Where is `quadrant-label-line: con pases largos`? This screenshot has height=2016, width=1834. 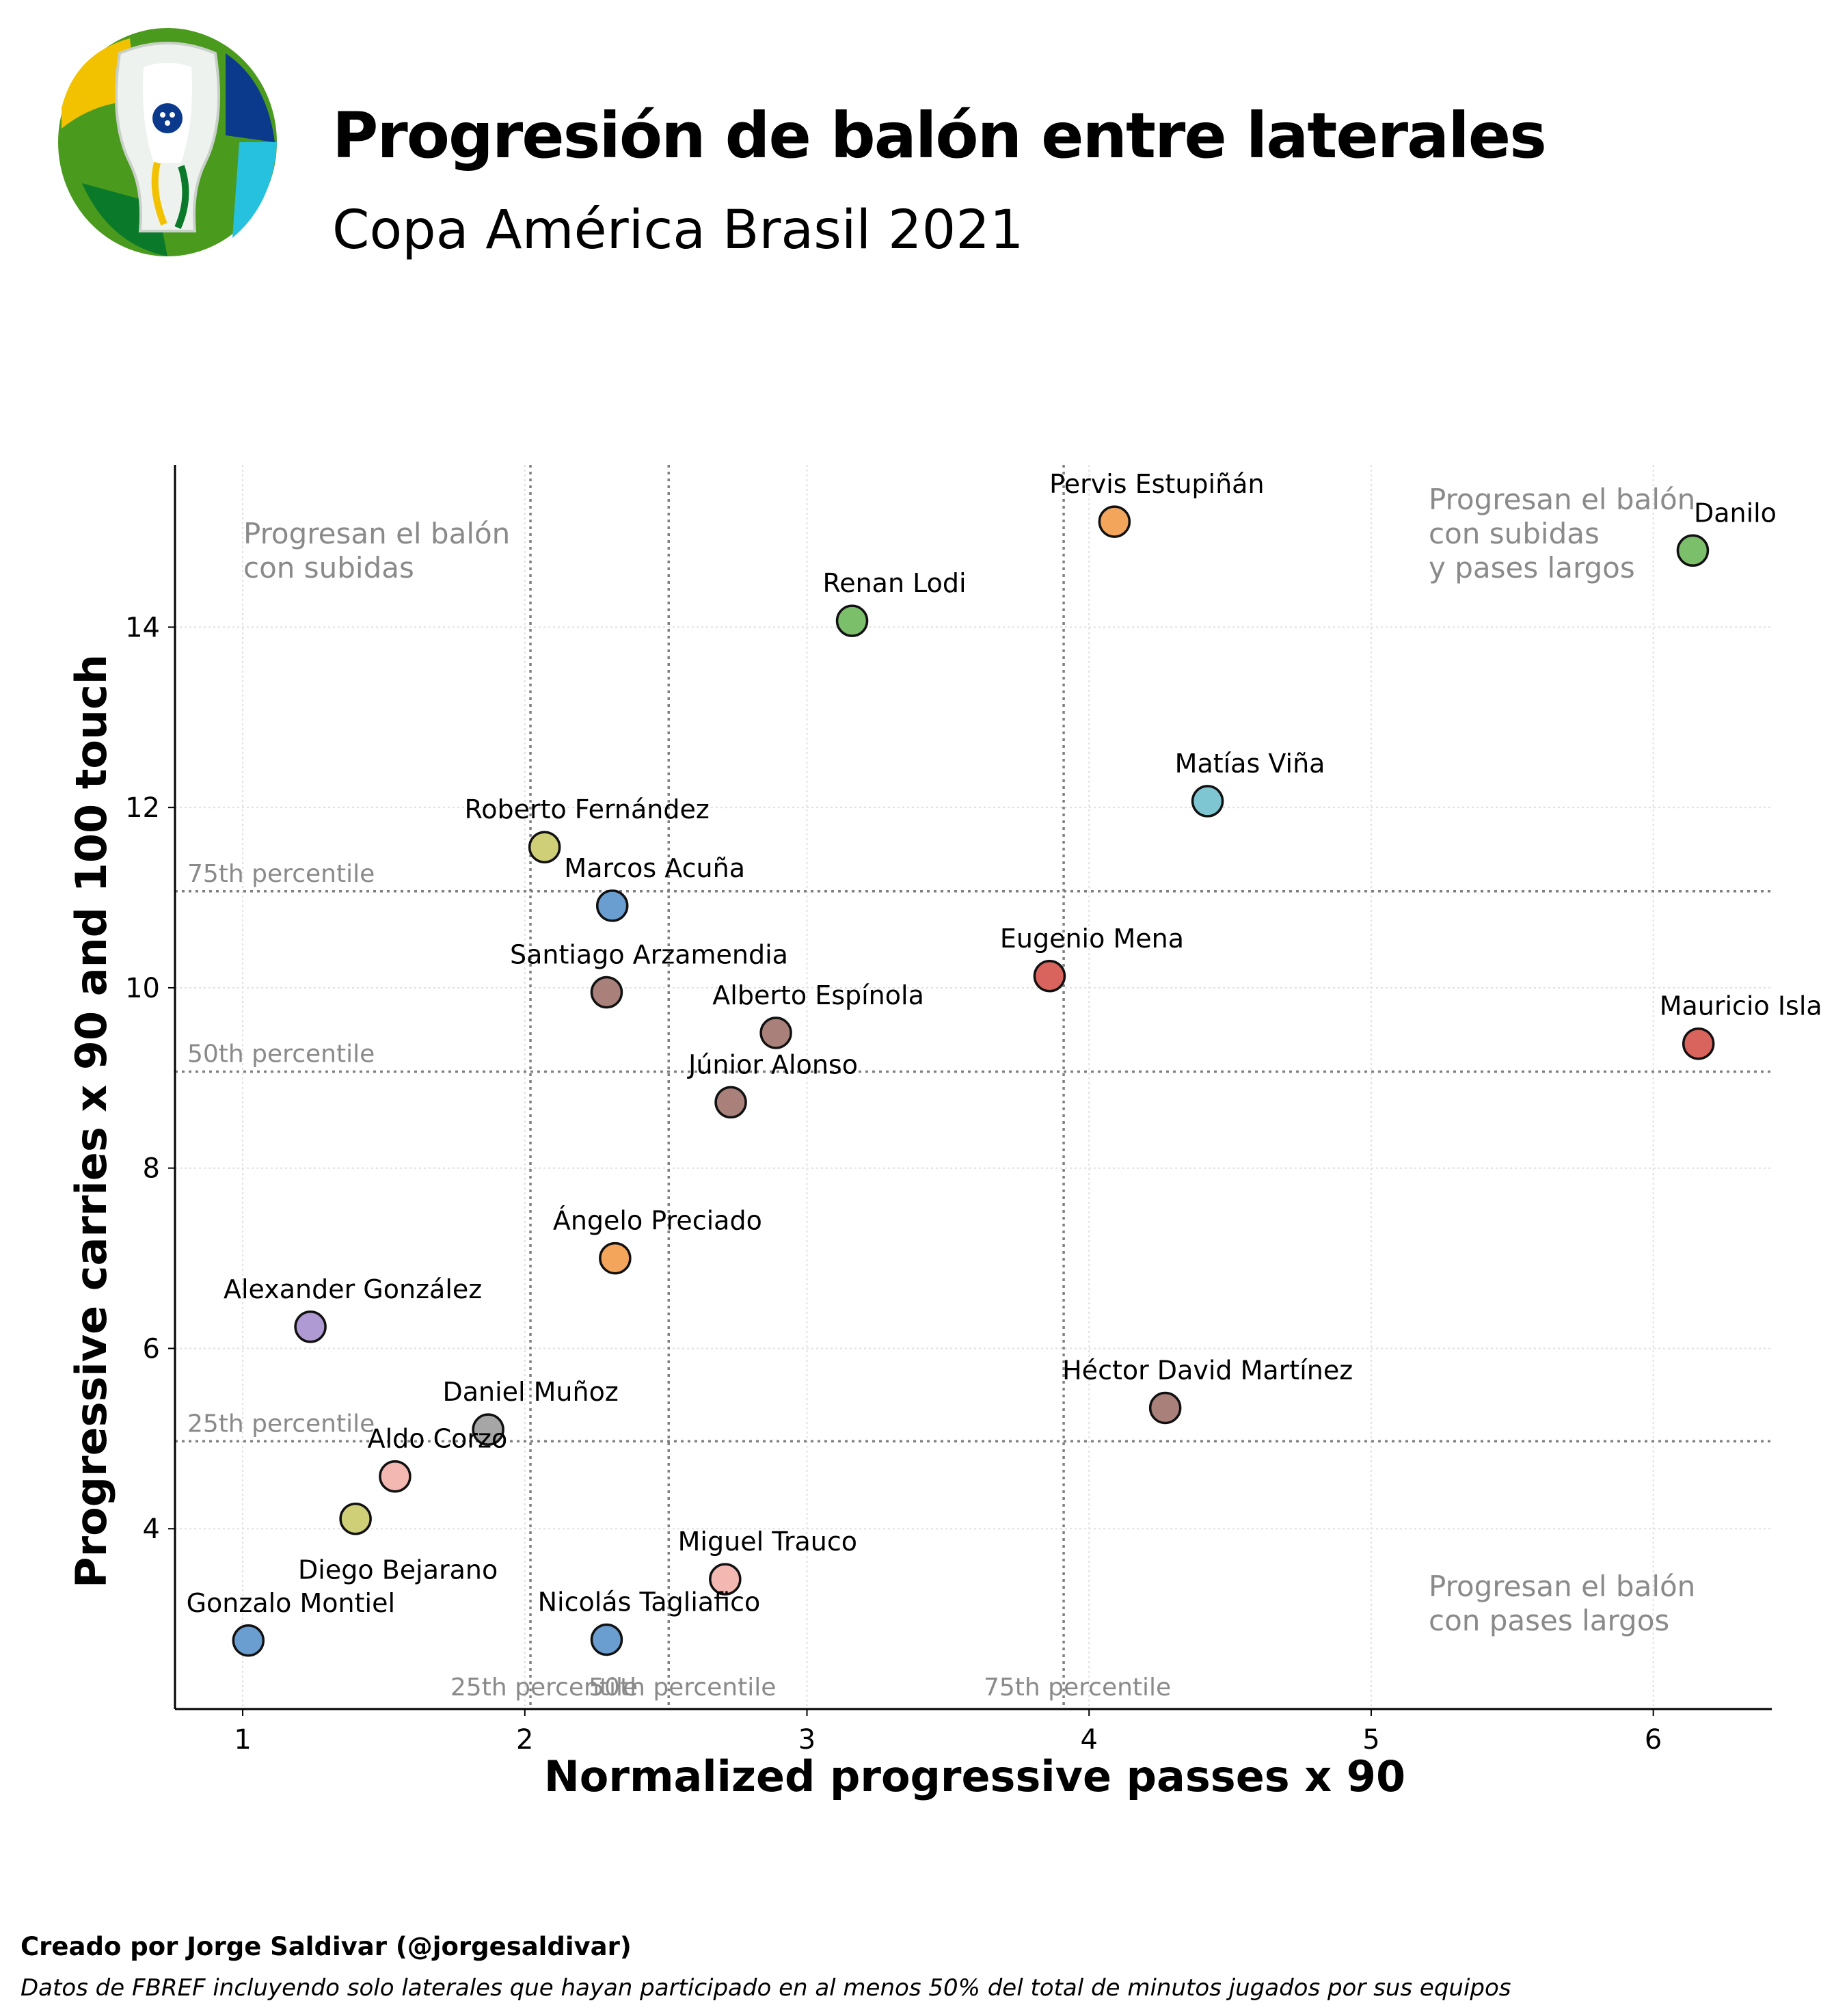
quadrant-label-line: con pases largos is located at coordinates (1549, 1620).